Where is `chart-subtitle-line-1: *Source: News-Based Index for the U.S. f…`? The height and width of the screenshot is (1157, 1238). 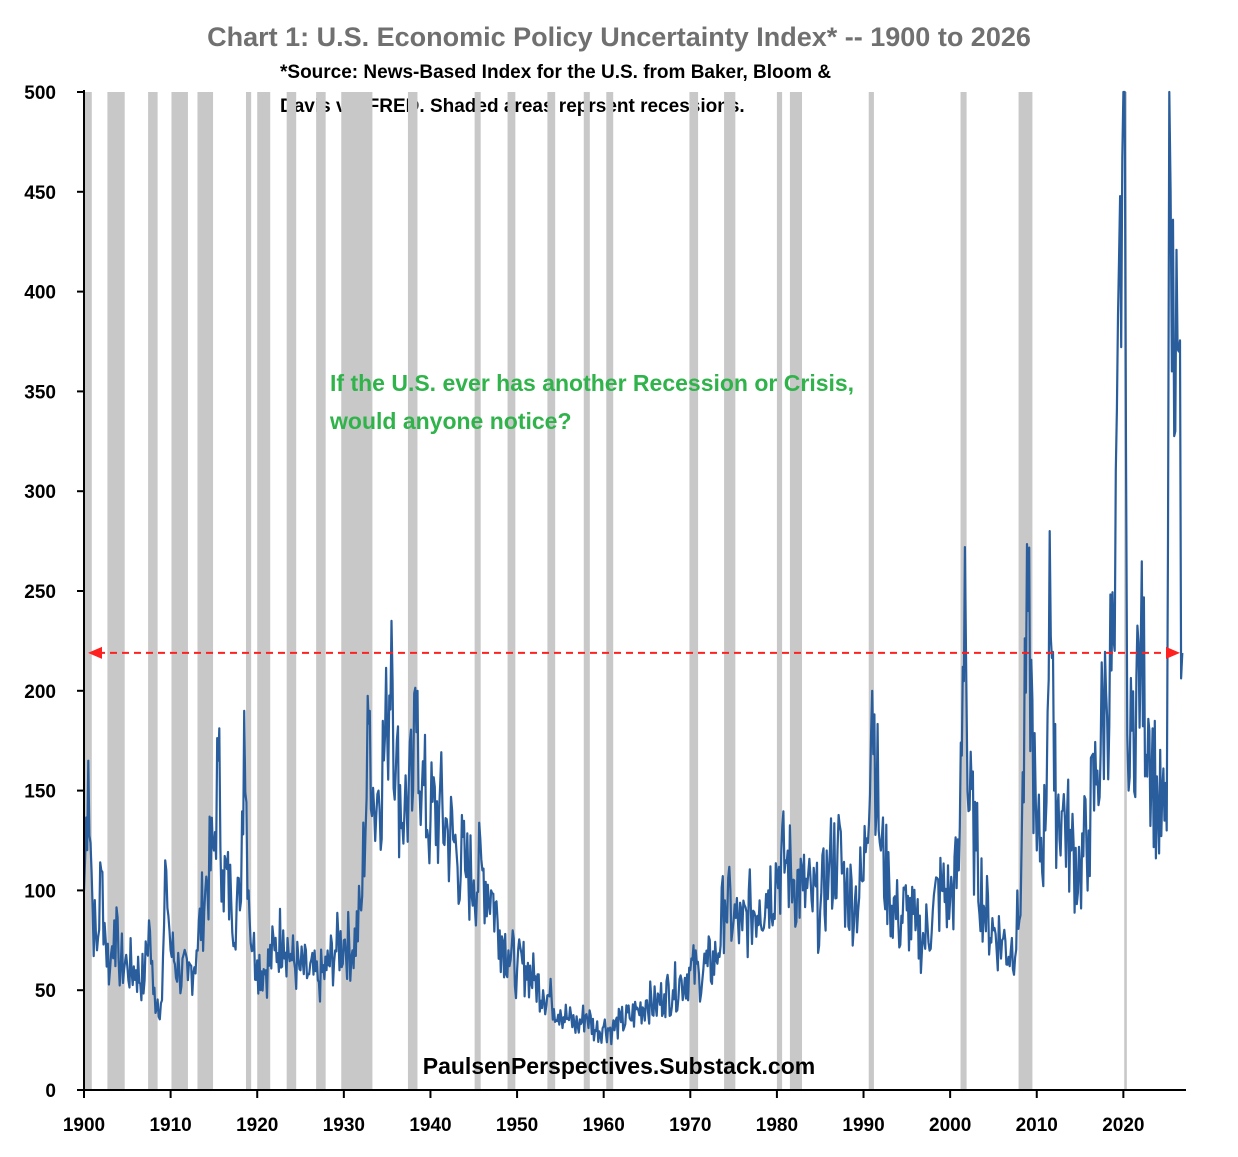 chart-subtitle-line-1: *Source: News-Based Index for the U.S. f… is located at coordinates (556, 72).